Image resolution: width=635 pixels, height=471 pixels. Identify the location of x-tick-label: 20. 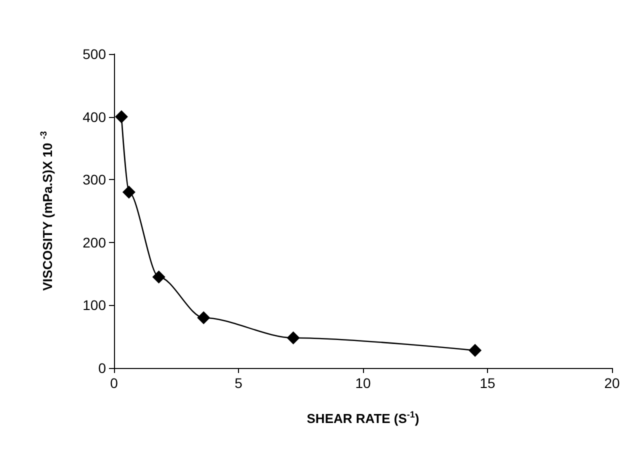
(612, 383).